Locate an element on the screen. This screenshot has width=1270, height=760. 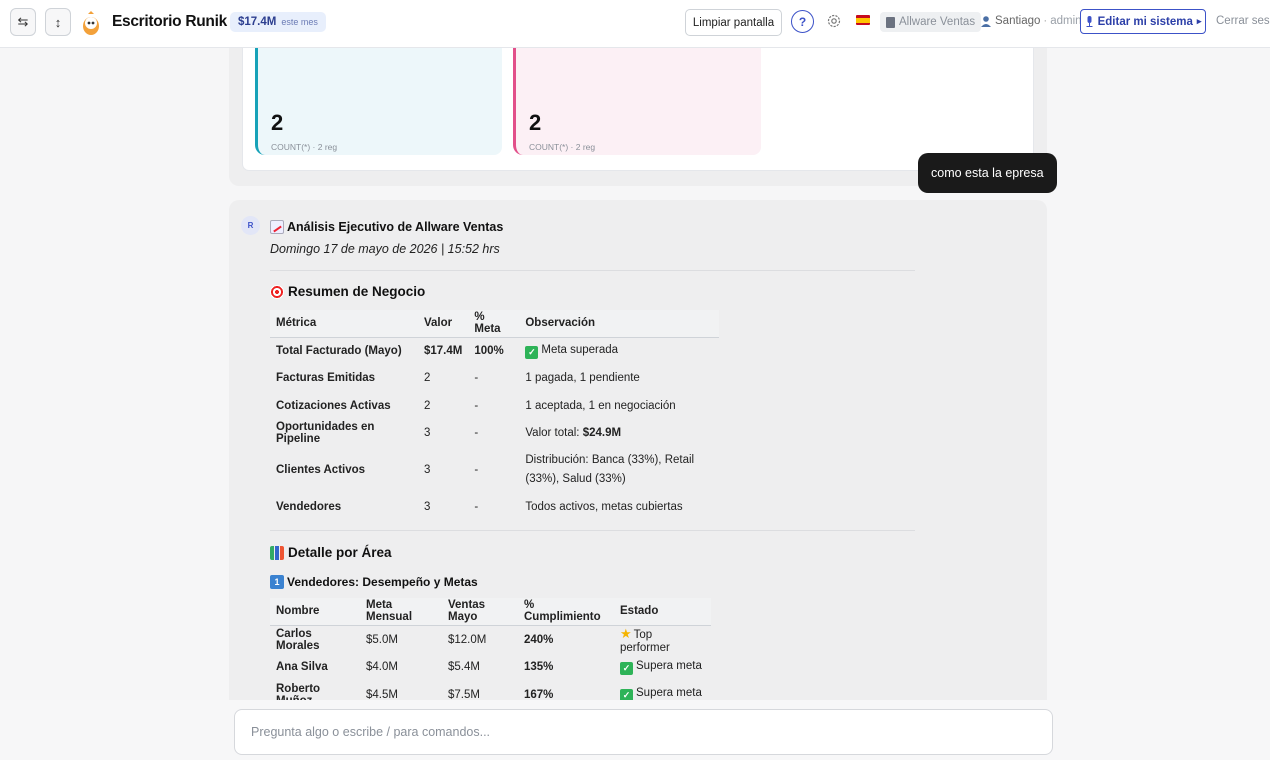
pct-cell: 167% is located at coordinates (539, 694).